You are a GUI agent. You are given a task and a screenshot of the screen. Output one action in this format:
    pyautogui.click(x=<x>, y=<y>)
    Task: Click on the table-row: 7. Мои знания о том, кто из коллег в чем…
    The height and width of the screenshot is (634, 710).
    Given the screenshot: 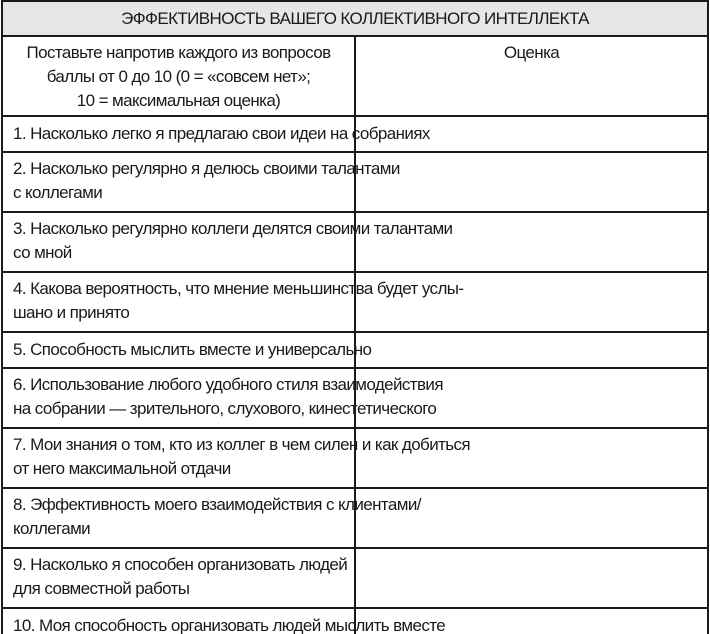 What is the action you would take?
    pyautogui.click(x=355, y=458)
    